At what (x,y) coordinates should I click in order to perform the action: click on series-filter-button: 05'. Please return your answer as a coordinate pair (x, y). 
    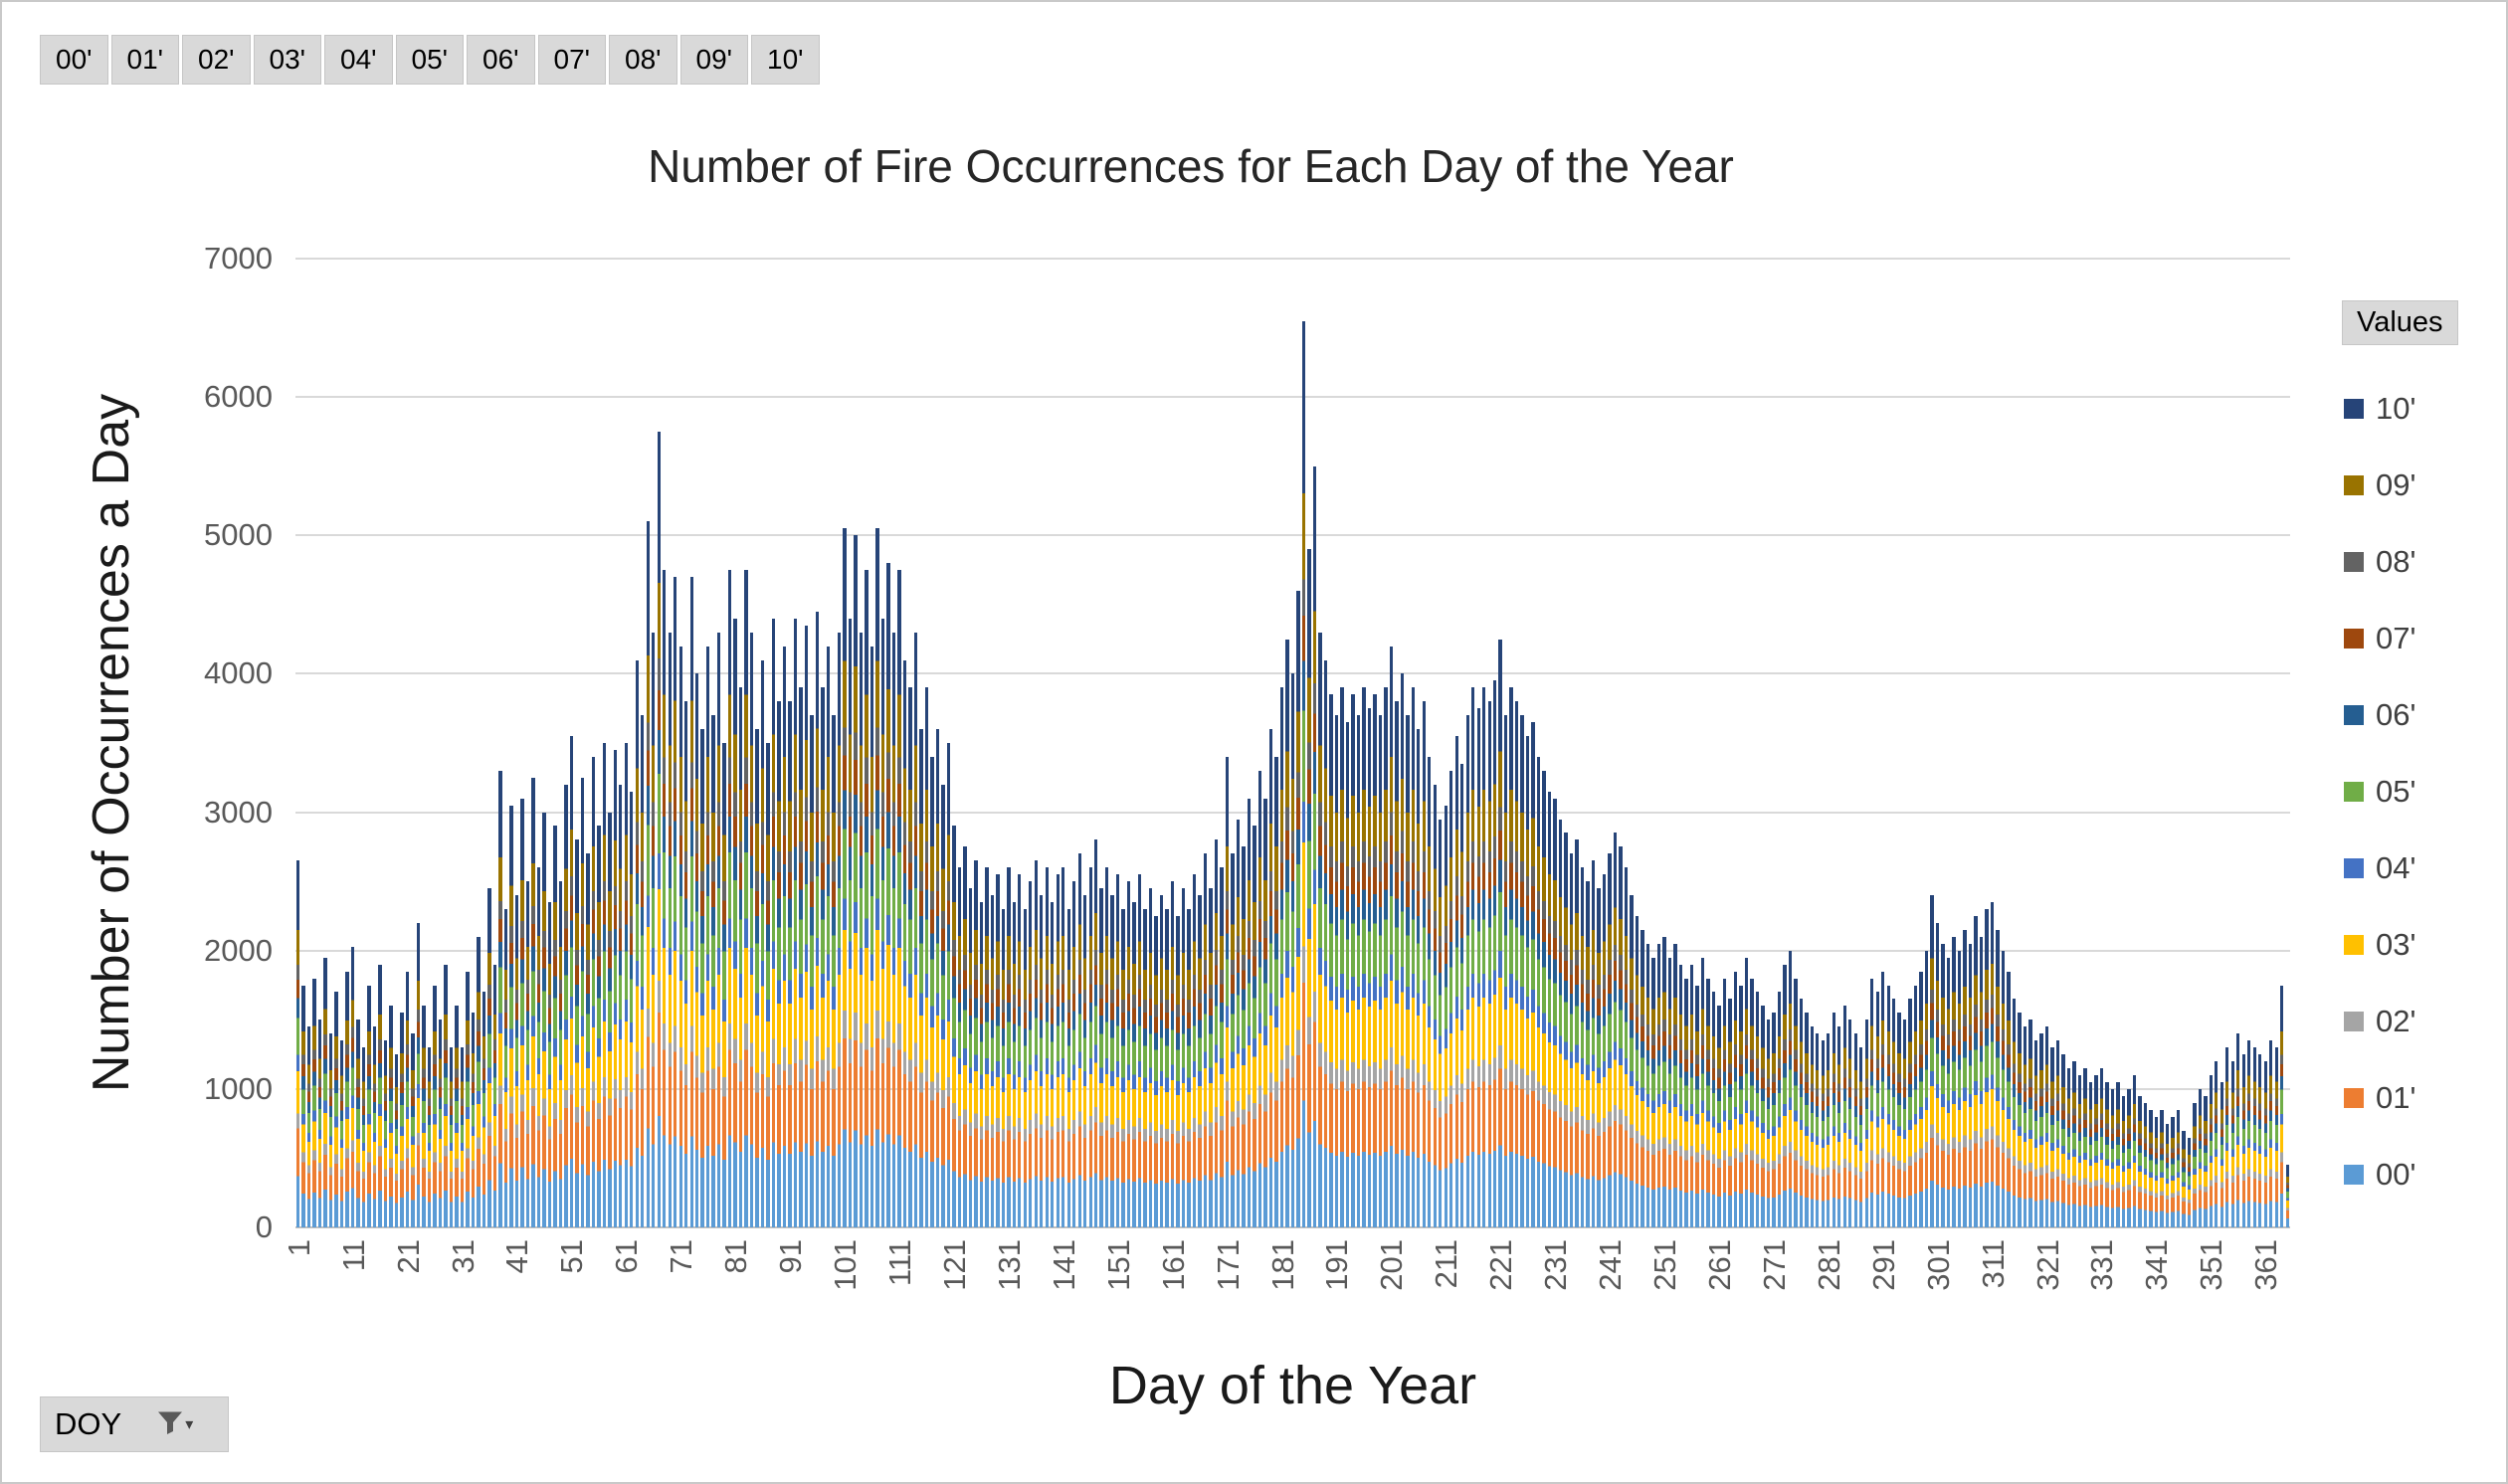
    Looking at the image, I should click on (429, 60).